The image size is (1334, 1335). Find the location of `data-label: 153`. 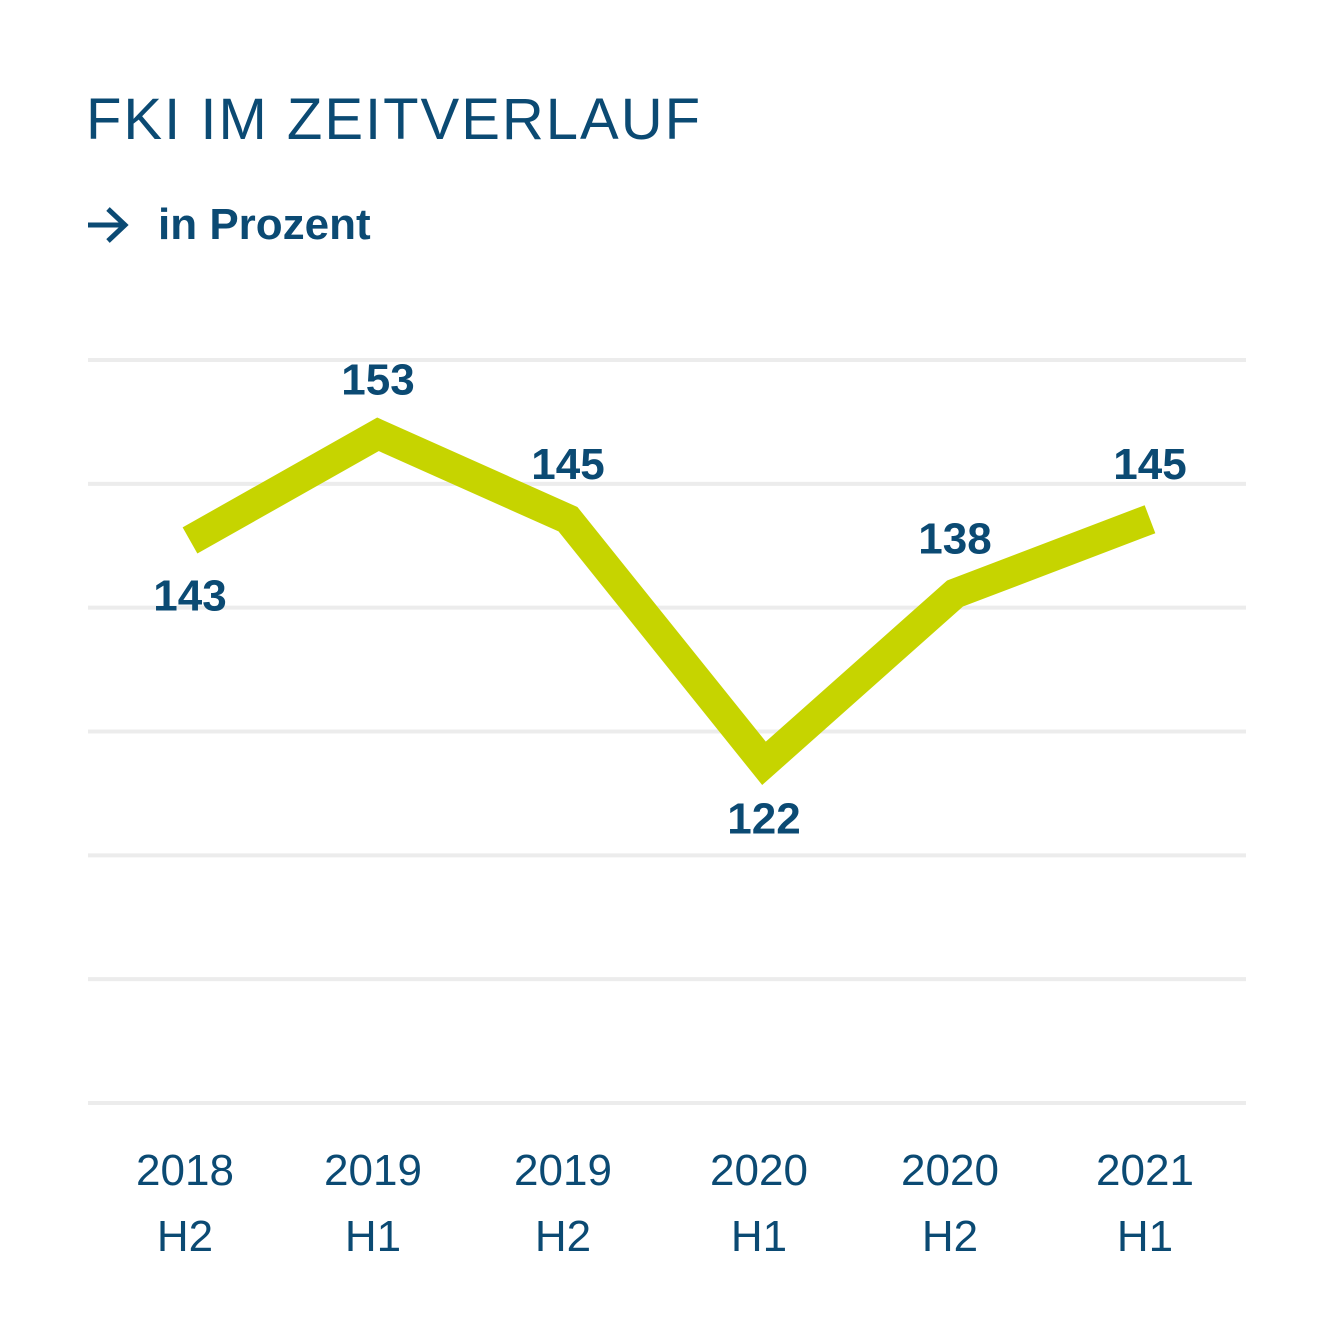

data-label: 153 is located at coordinates (377, 379).